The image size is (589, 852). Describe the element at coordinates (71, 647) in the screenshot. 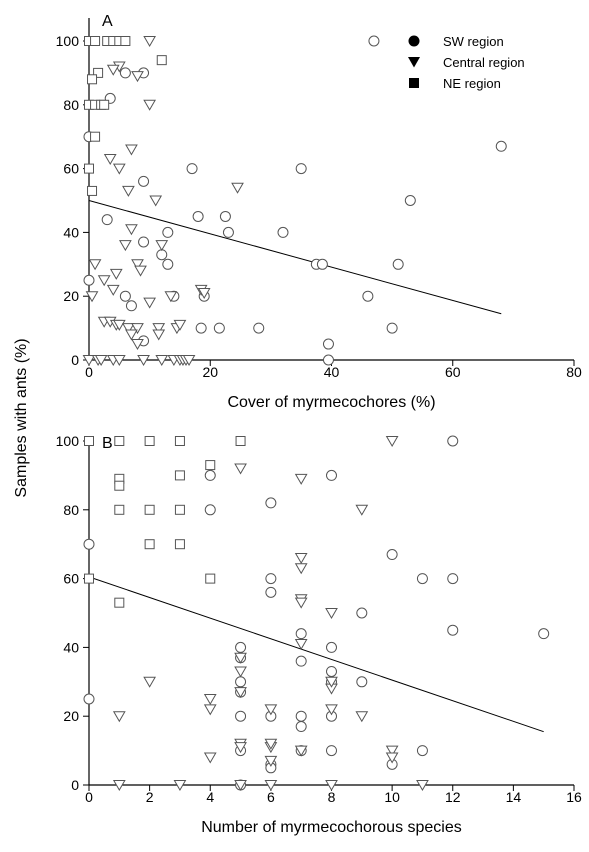

I see `y-tick-label: 40` at that location.